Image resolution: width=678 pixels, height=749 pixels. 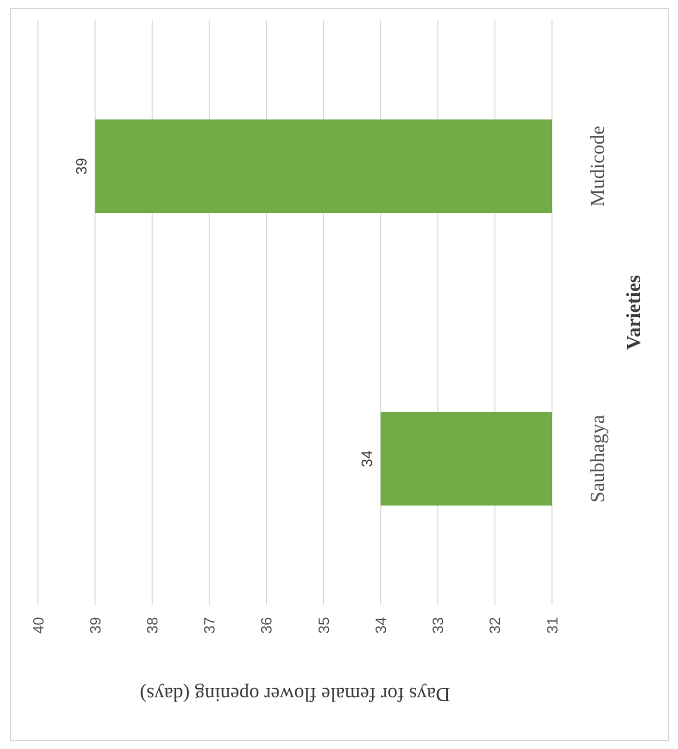 I want to click on x-axis-title: Days for female flower opening (days), so click(x=295, y=694).